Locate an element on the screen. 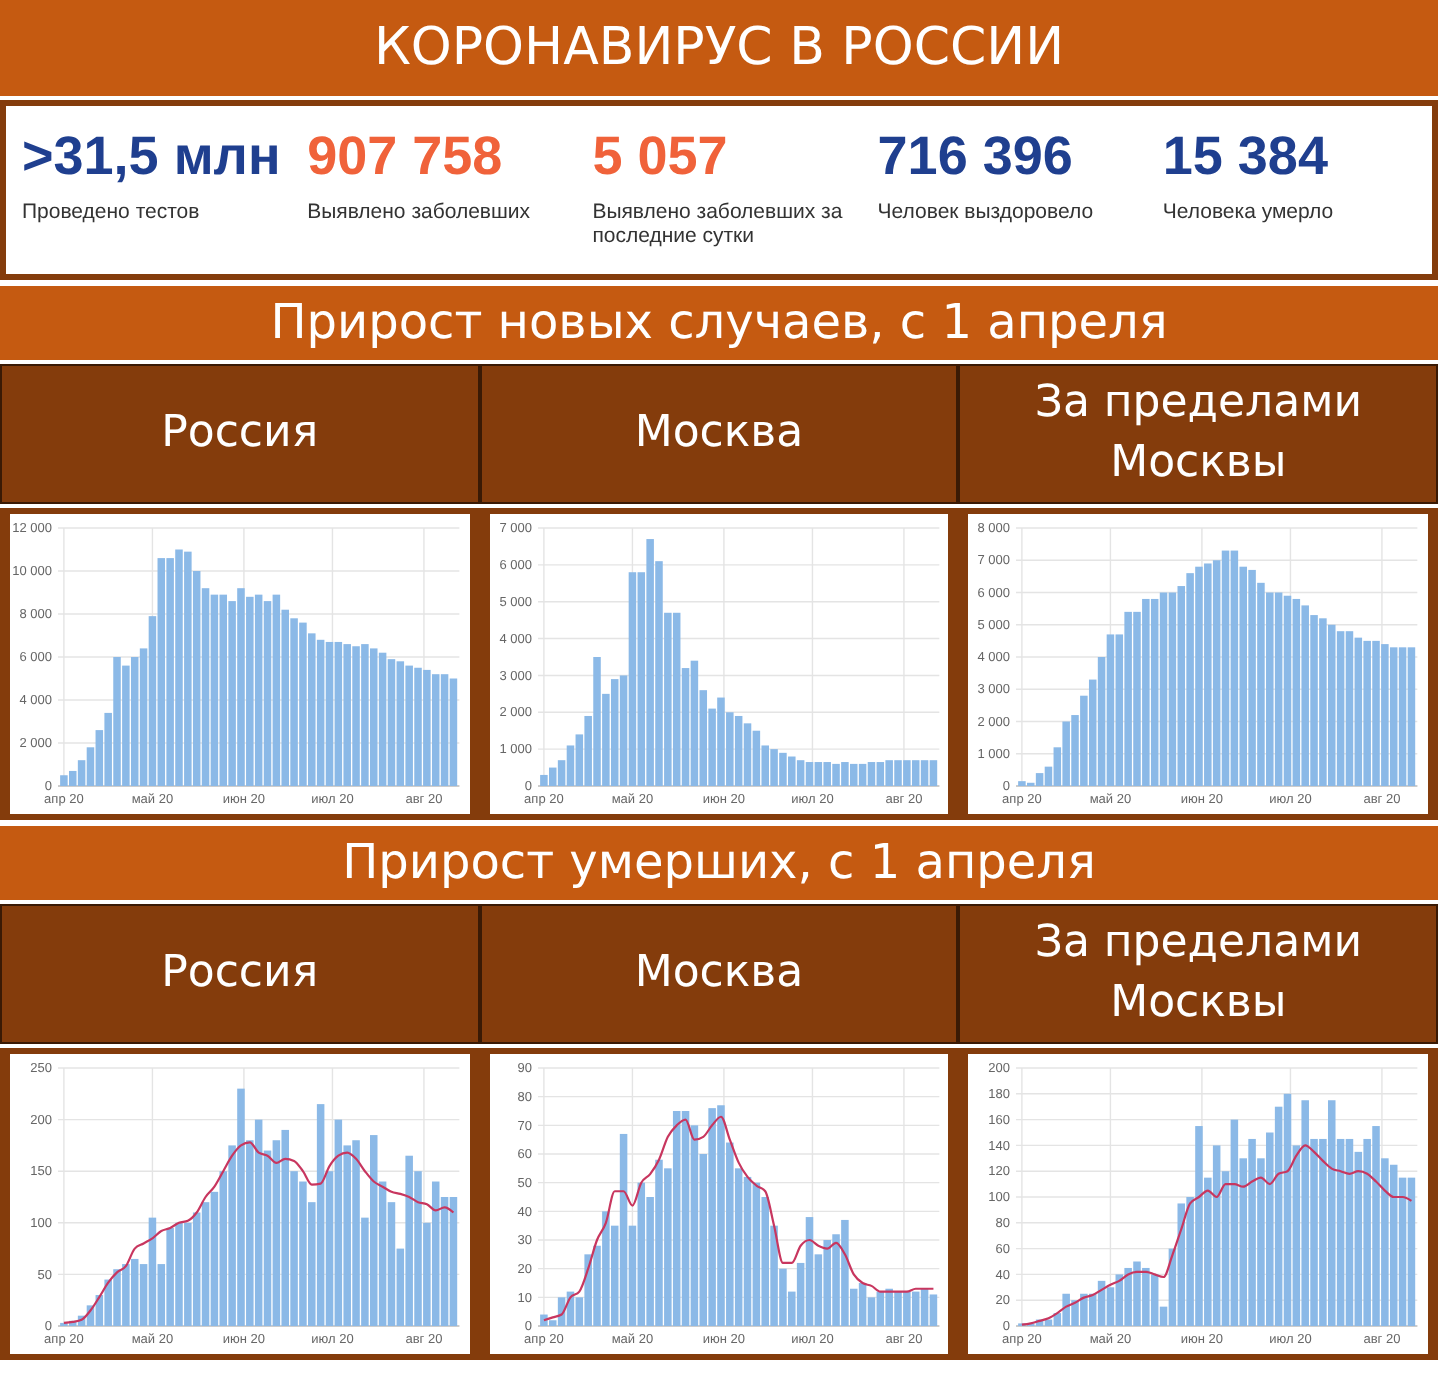 The width and height of the screenshot is (1438, 1380). text: 716 396 is located at coordinates (976, 157).